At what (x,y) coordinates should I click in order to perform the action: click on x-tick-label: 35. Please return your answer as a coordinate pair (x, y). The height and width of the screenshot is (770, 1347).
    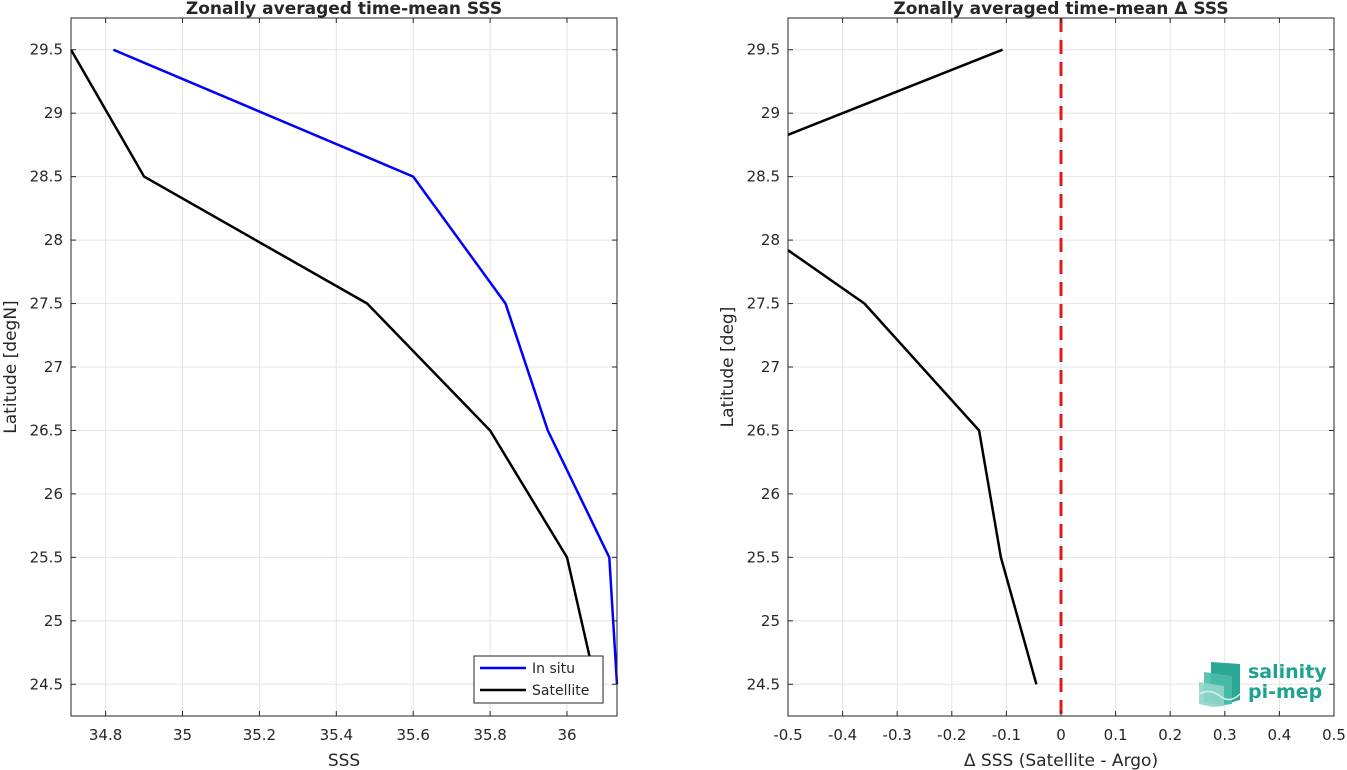
    Looking at the image, I should click on (182, 735).